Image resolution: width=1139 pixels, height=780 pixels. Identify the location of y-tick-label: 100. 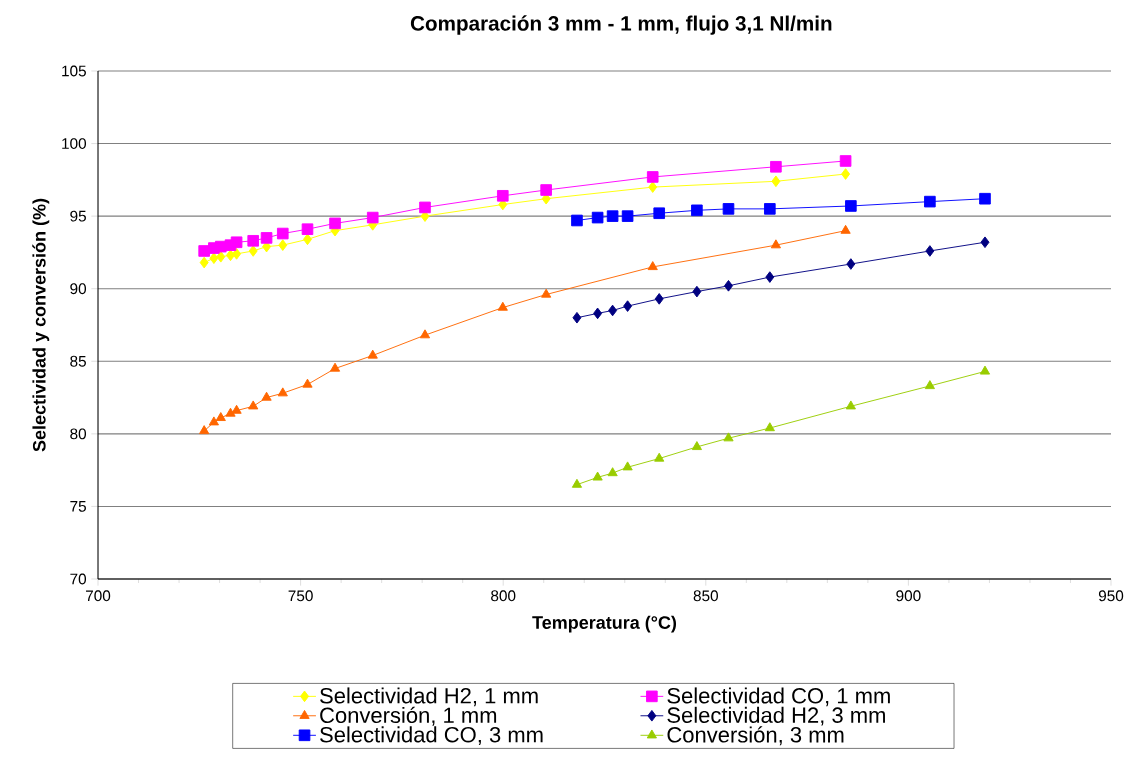
(74, 143).